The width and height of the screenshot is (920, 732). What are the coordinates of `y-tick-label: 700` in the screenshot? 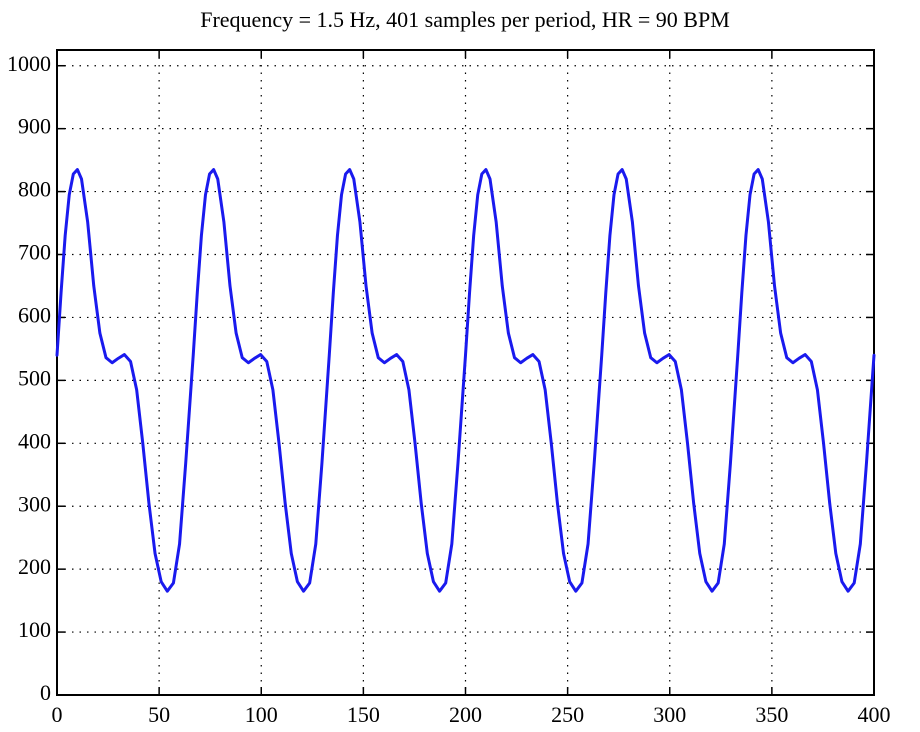 It's located at (34, 252).